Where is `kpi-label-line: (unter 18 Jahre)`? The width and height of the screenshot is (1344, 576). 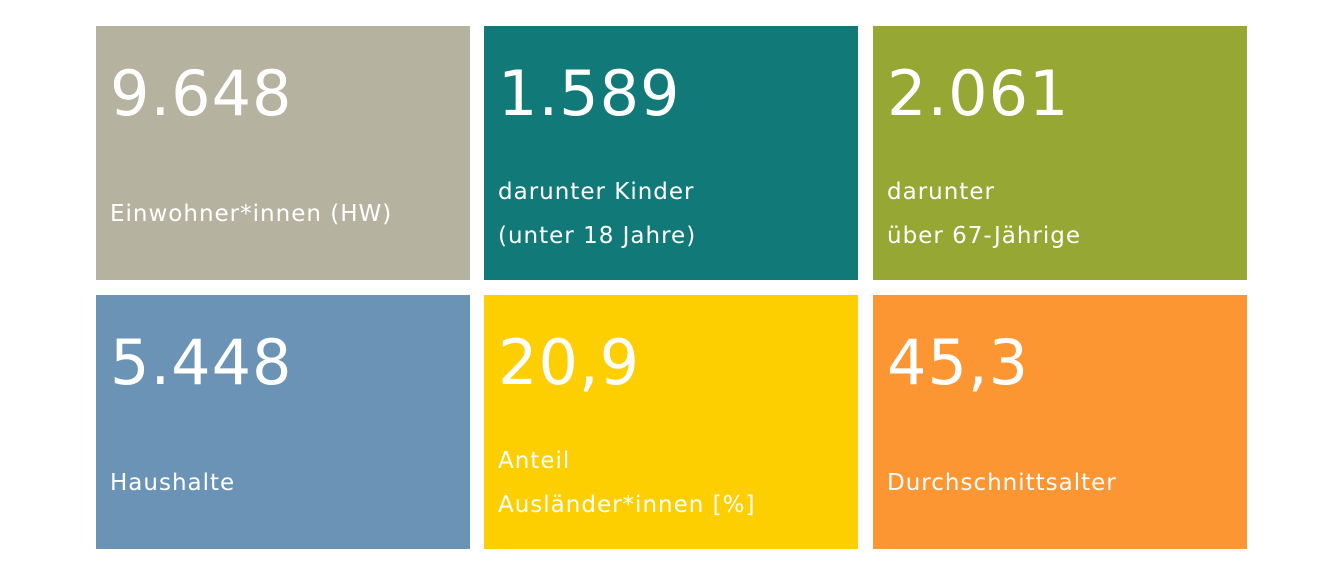 kpi-label-line: (unter 18 Jahre) is located at coordinates (597, 236).